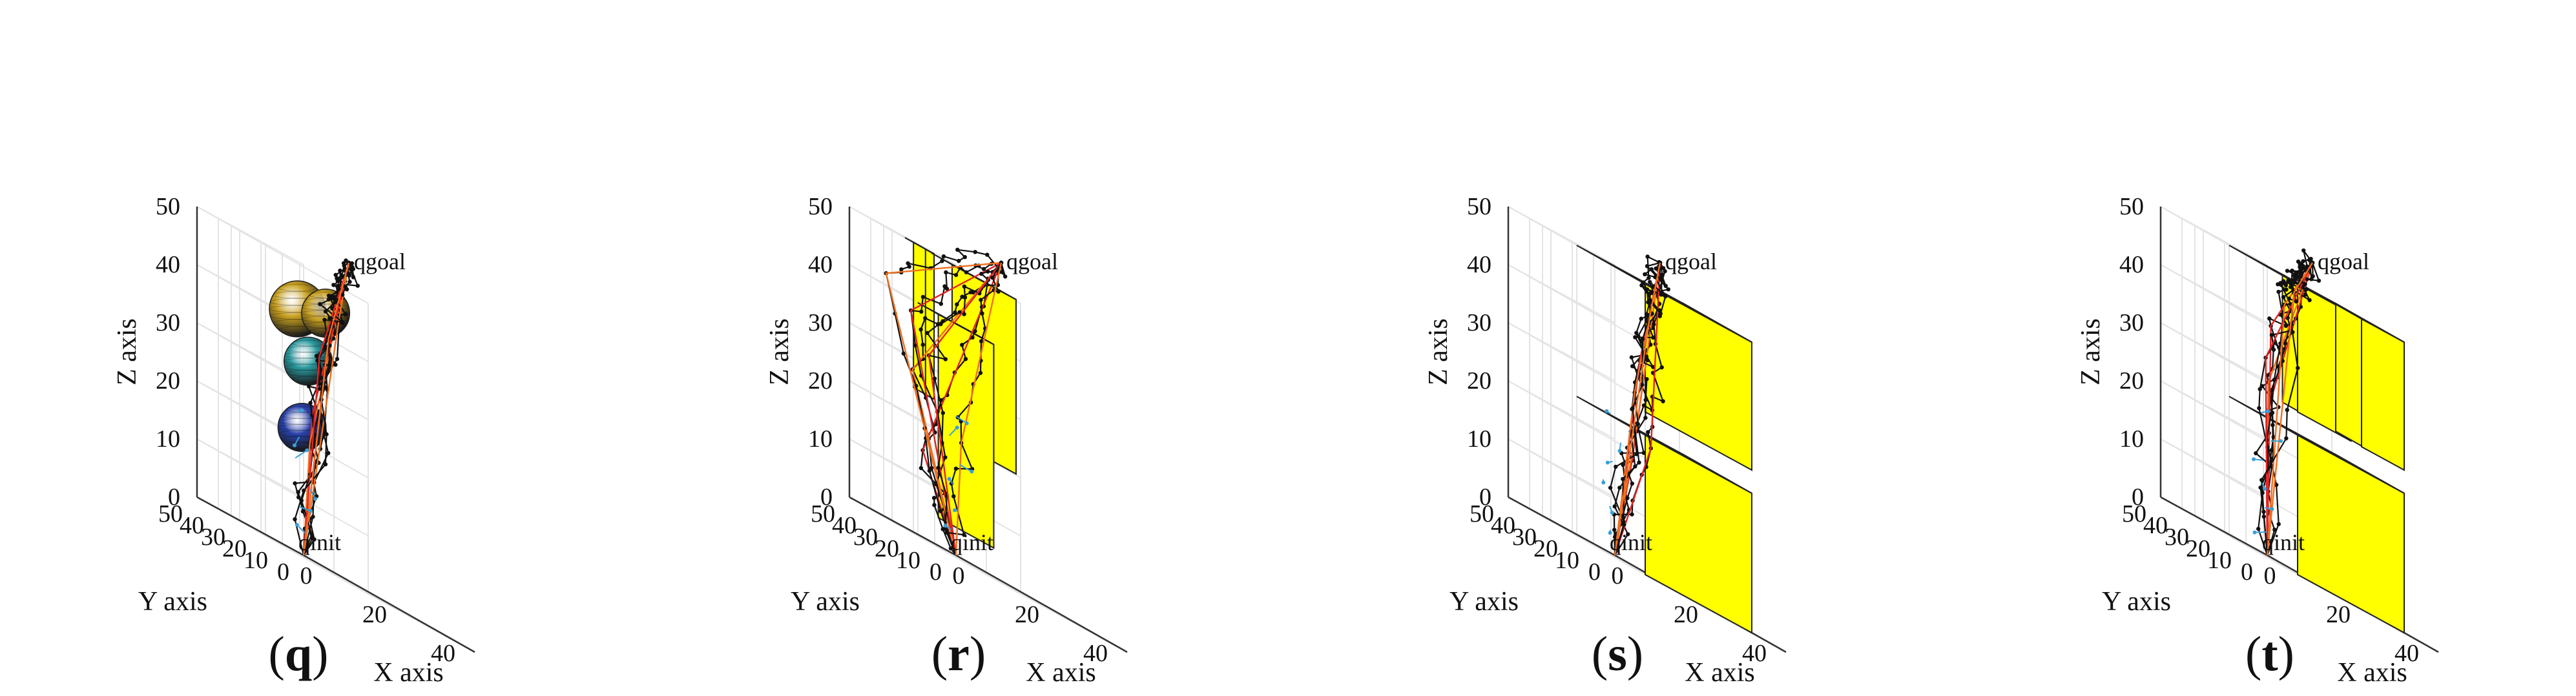 The height and width of the screenshot is (696, 2576). Describe the element at coordinates (174, 498) in the screenshot. I see `z-tick-label: 0` at that location.